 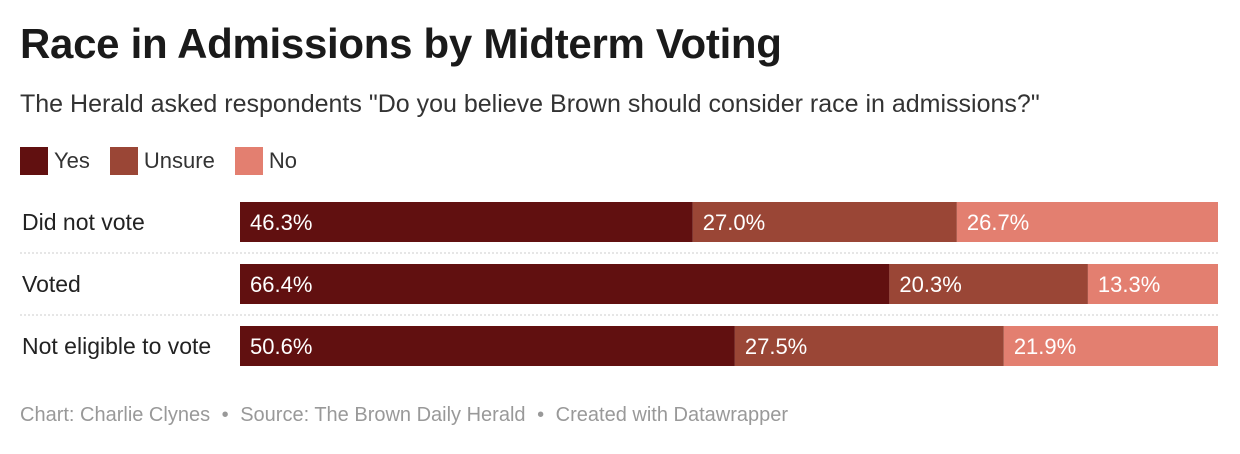 I want to click on legend-swatch-yes, so click(x=34, y=161).